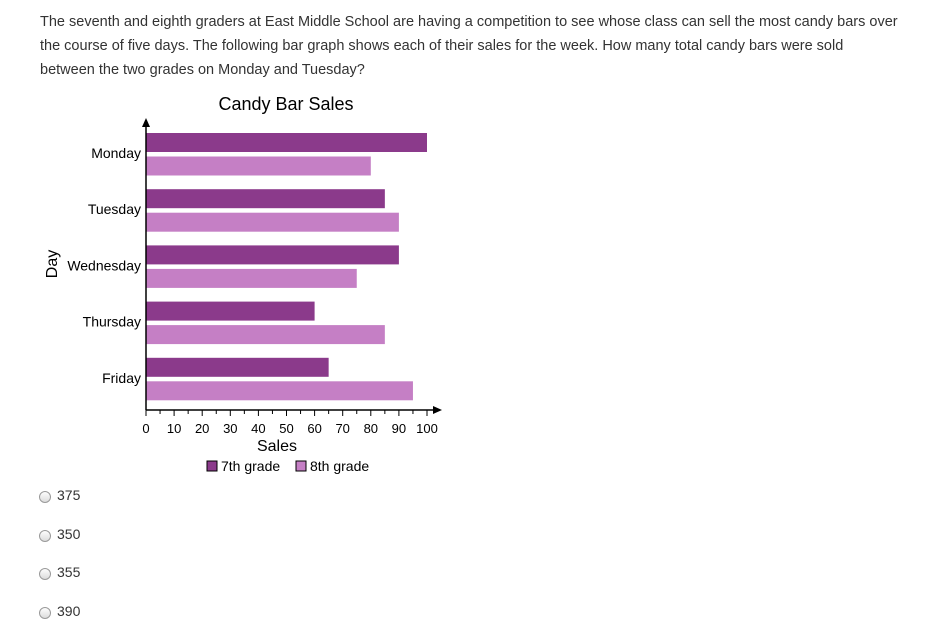  Describe the element at coordinates (286, 428) in the screenshot. I see `x-tick-label-50: 50` at that location.